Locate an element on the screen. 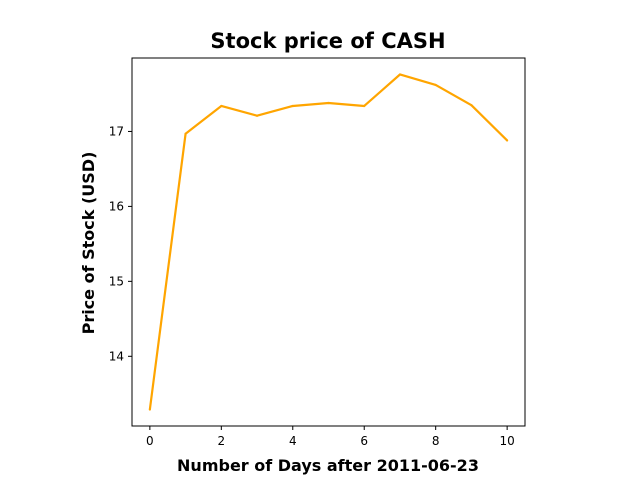 Image resolution: width=640 pixels, height=480 pixels. y-axis-label: Price of Stock (USD) is located at coordinates (88, 243).